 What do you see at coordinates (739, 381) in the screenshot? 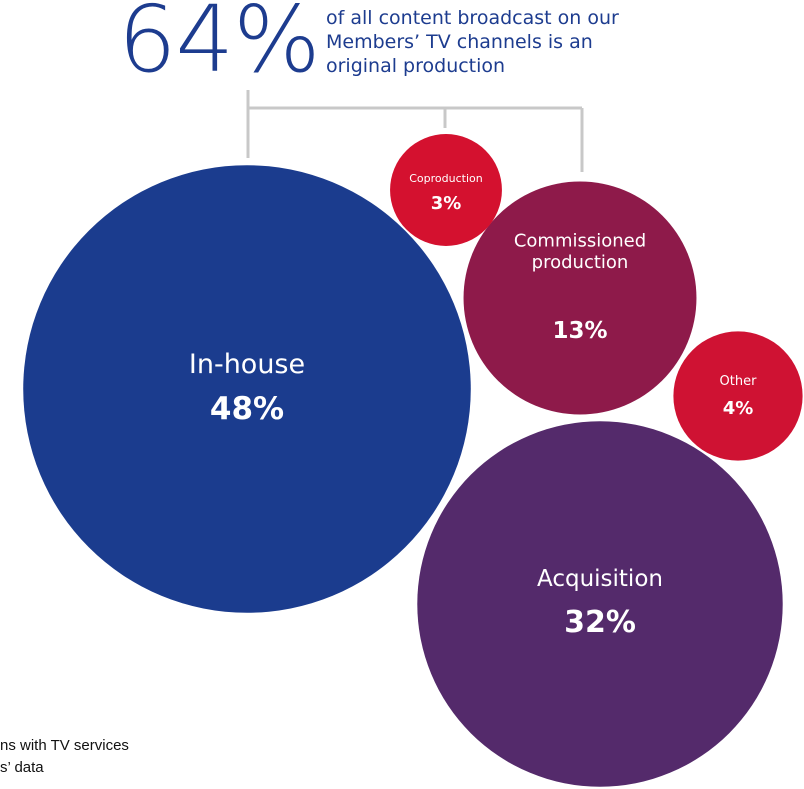
I see `bubble-label-other: Other` at bounding box center [739, 381].